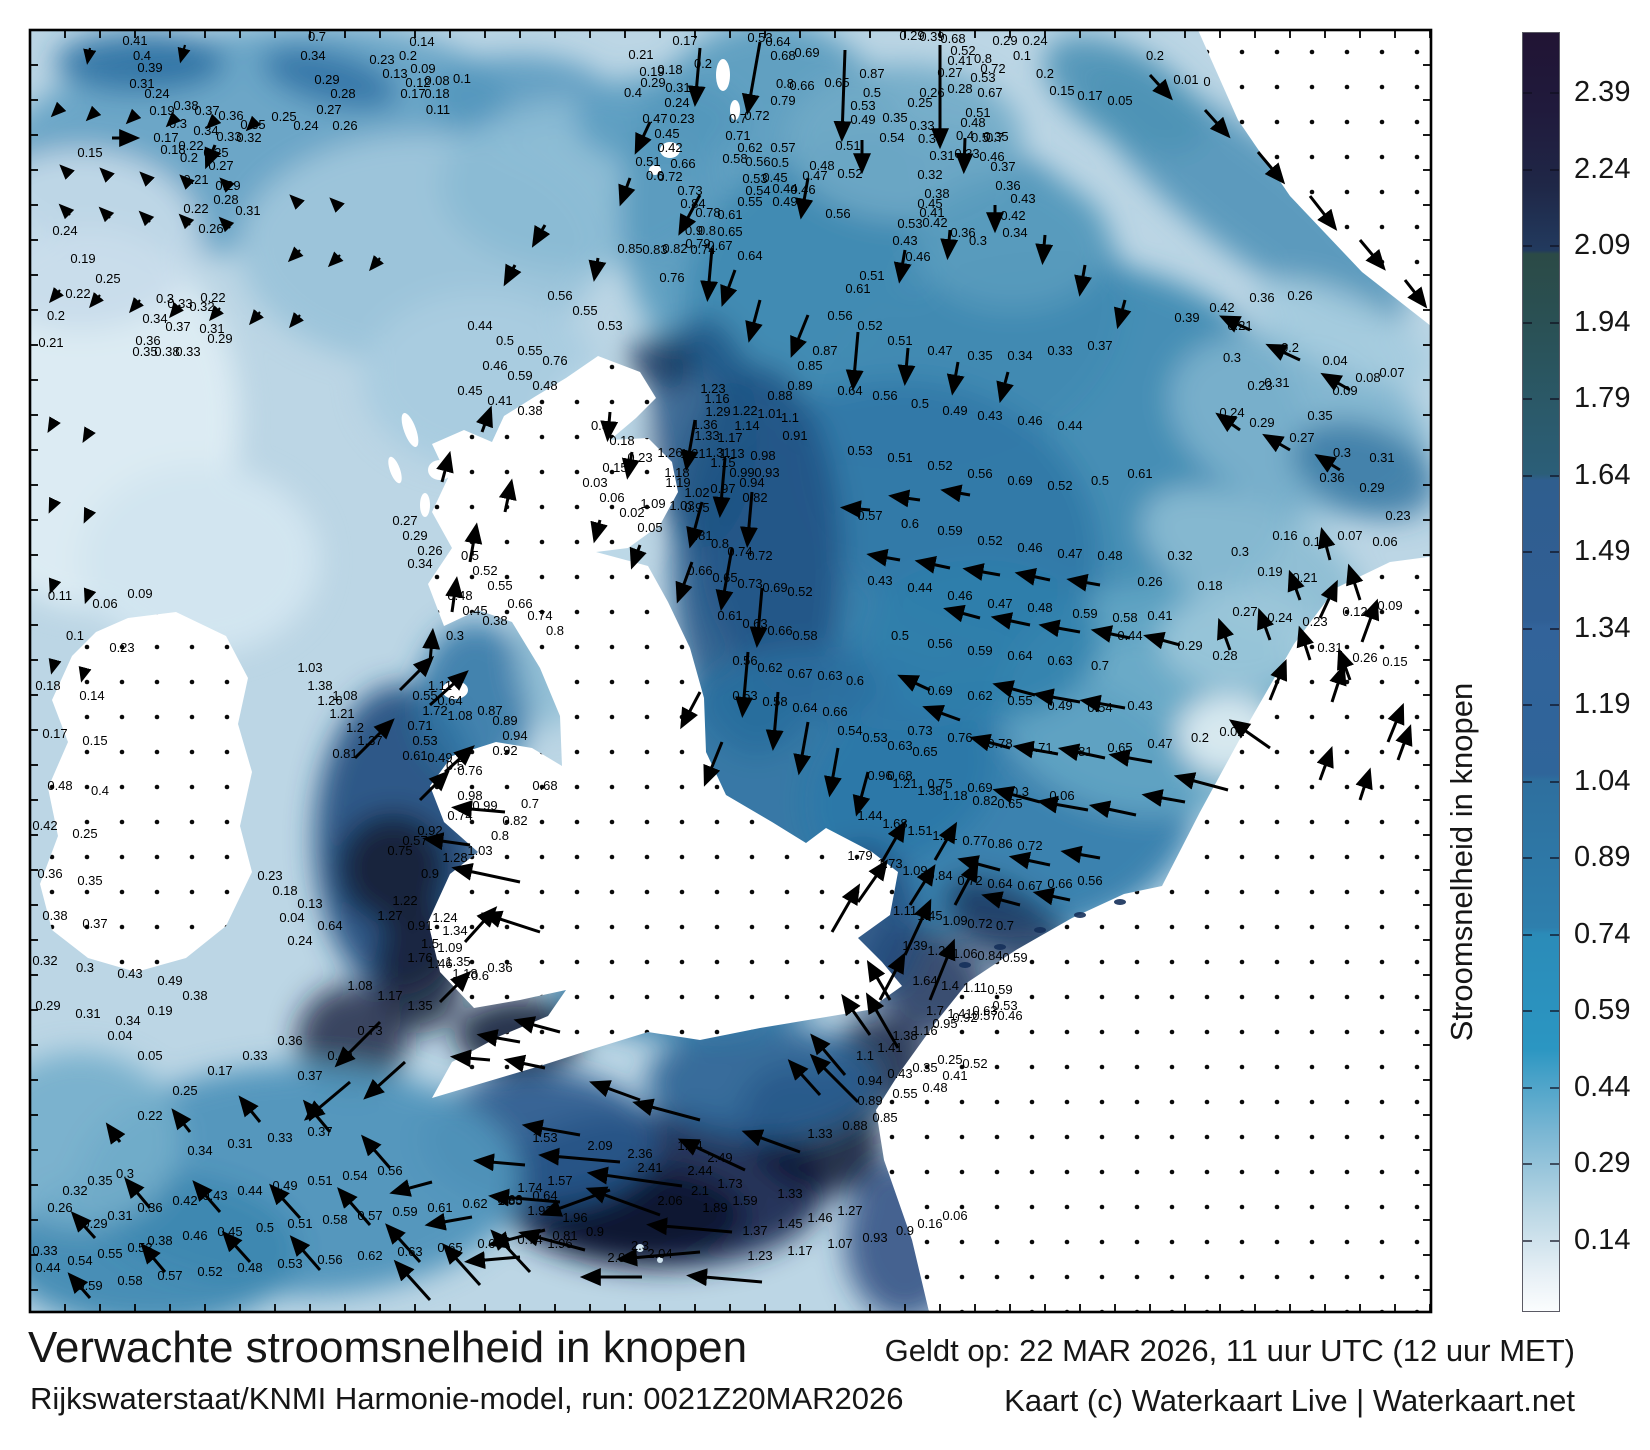 The height and width of the screenshot is (1450, 1650). What do you see at coordinates (762, 455) in the screenshot?
I see `speed-value-label: 0.98` at bounding box center [762, 455].